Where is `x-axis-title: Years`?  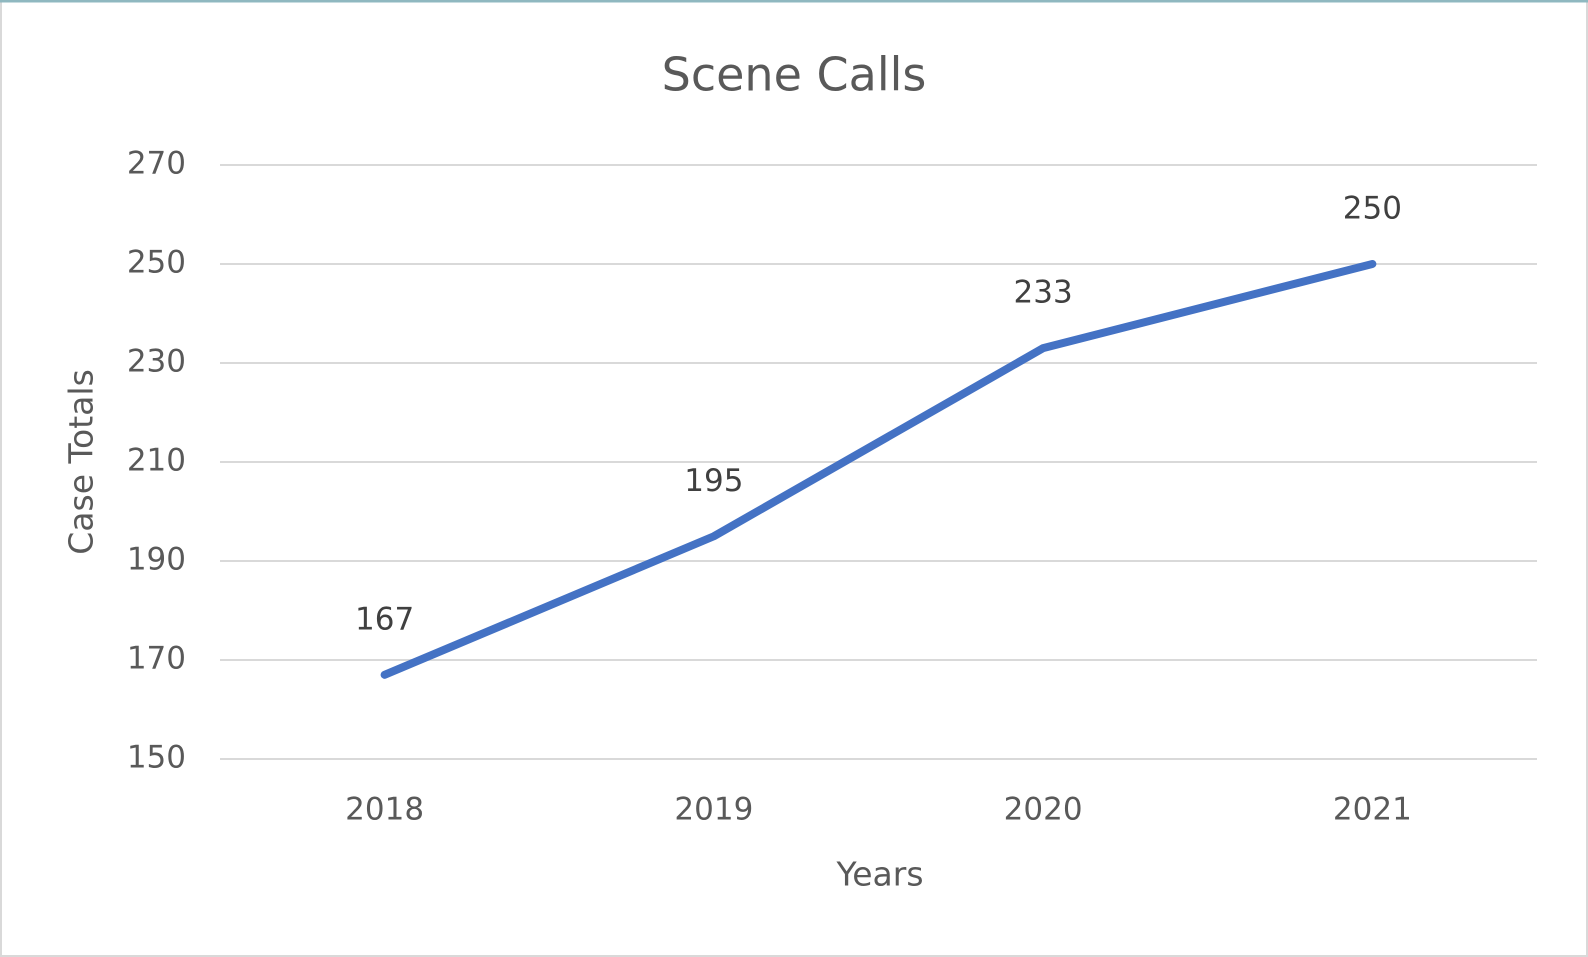
x-axis-title: Years is located at coordinates (879, 874).